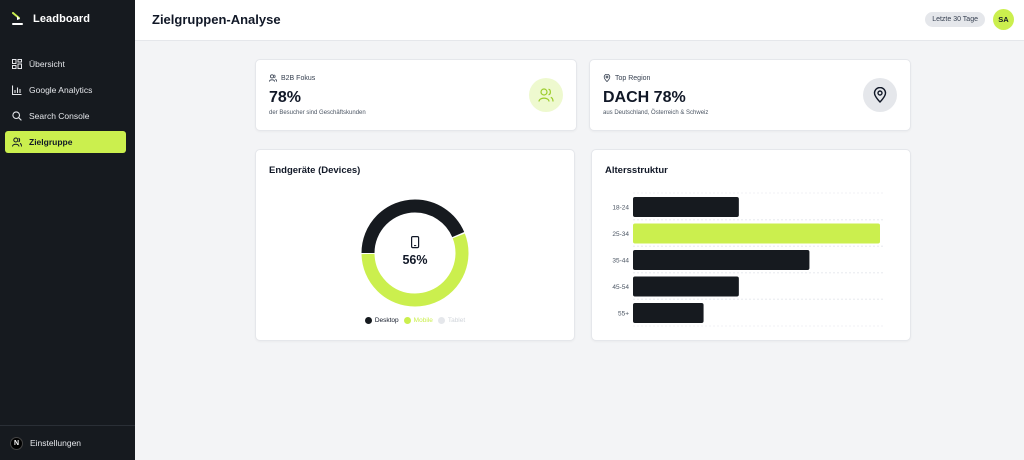 Image resolution: width=1024 pixels, height=460 pixels. What do you see at coordinates (298, 78) in the screenshot?
I see `kpi-eyebrow-label: B2B Fokus` at bounding box center [298, 78].